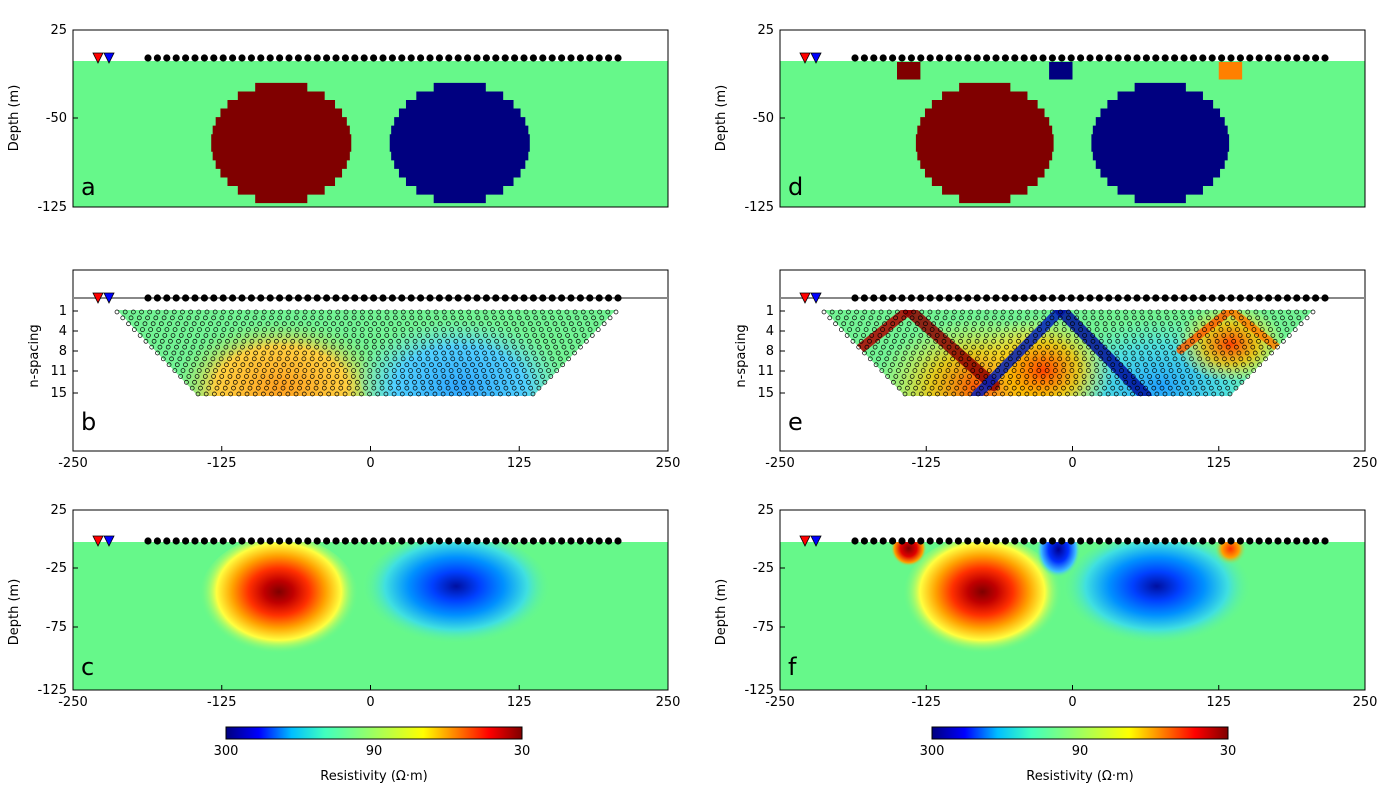  Describe the element at coordinates (759, 690) in the screenshot. I see `panel-f-ytick-label: -125` at that location.